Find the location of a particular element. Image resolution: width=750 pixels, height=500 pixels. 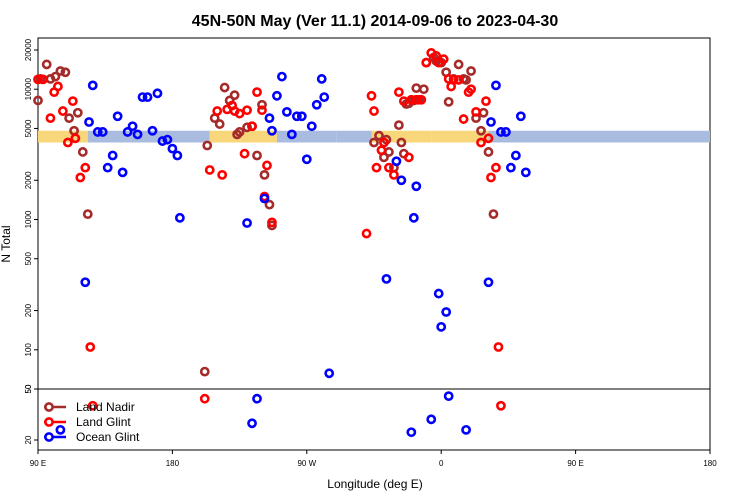

y-tick-label: 5000 is located at coordinates (28, 128).